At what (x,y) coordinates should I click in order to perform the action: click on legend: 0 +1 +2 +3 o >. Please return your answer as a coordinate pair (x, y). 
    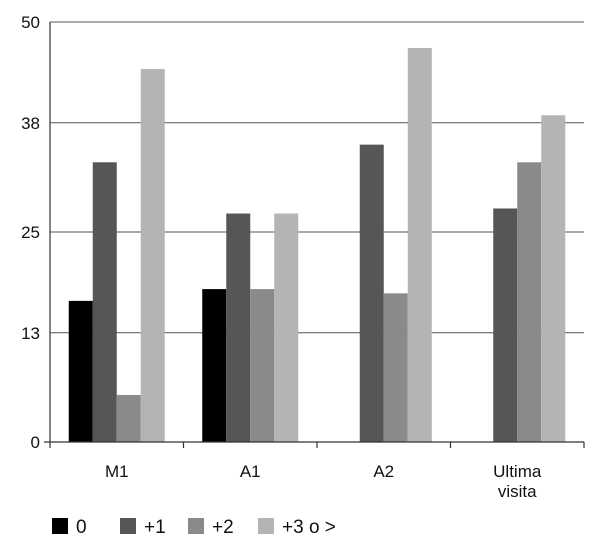
    Looking at the image, I should click on (194, 527).